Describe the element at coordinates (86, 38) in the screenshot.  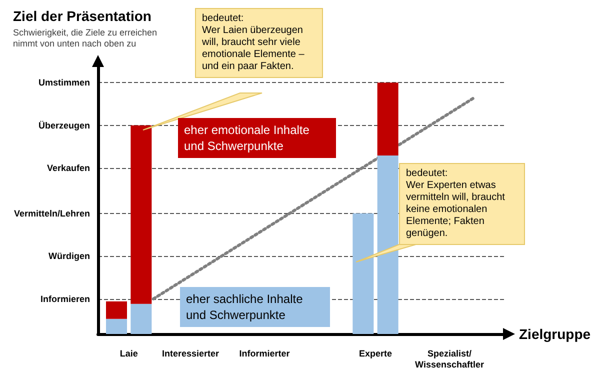
I see `chart-subtitle: Schwierigkeit, die Ziele zu erreichen nimmt von unten nach oben zu` at that location.